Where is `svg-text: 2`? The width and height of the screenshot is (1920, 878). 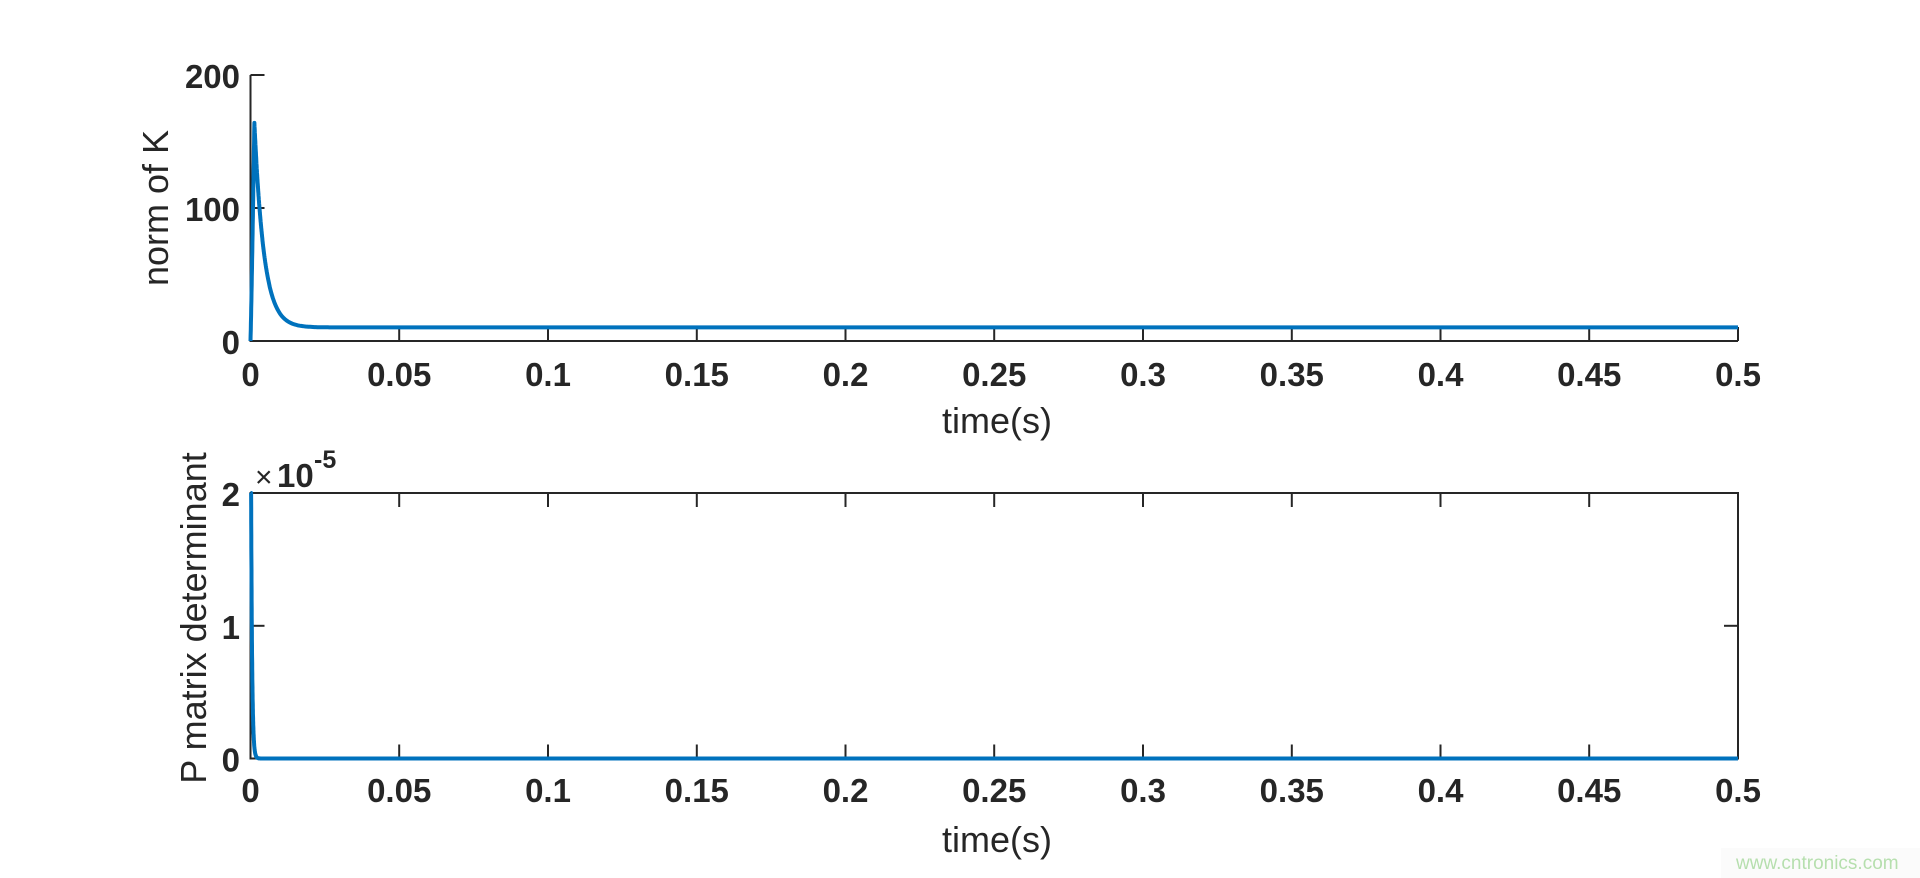
svg-text: 2 is located at coordinates (231, 494).